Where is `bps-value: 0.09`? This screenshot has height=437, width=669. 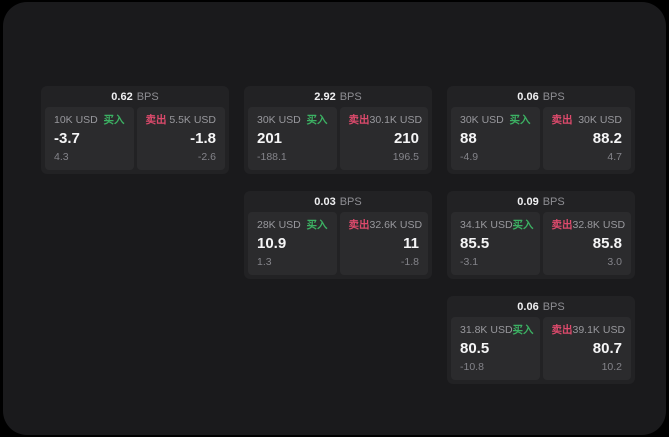 bps-value: 0.09 is located at coordinates (528, 201).